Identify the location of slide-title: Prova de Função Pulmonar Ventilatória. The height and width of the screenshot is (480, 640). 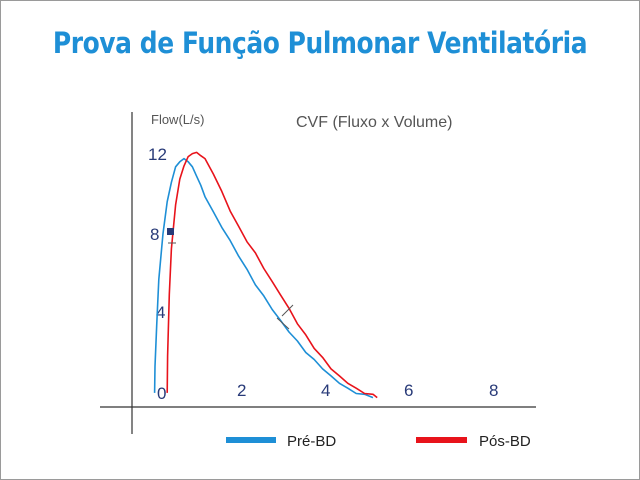
(320, 43).